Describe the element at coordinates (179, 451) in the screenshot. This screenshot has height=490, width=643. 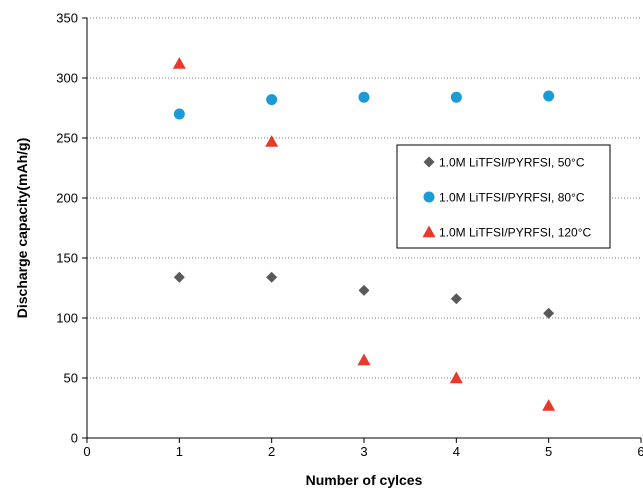
I see `x-tick-label-1: 1` at that location.